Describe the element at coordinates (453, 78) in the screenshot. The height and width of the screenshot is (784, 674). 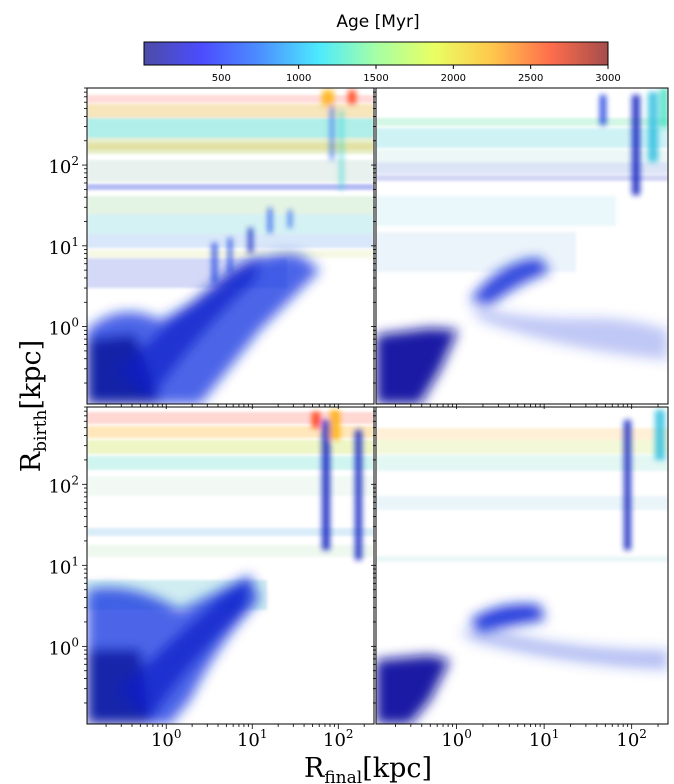
I see `colorbar-tick-label: 2000` at that location.